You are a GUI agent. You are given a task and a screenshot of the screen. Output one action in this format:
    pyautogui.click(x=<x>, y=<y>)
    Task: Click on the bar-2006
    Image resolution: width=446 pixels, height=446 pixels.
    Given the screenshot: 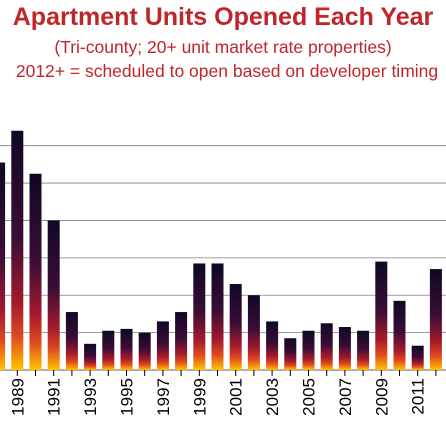 What is the action you would take?
    pyautogui.click(x=326, y=346)
    